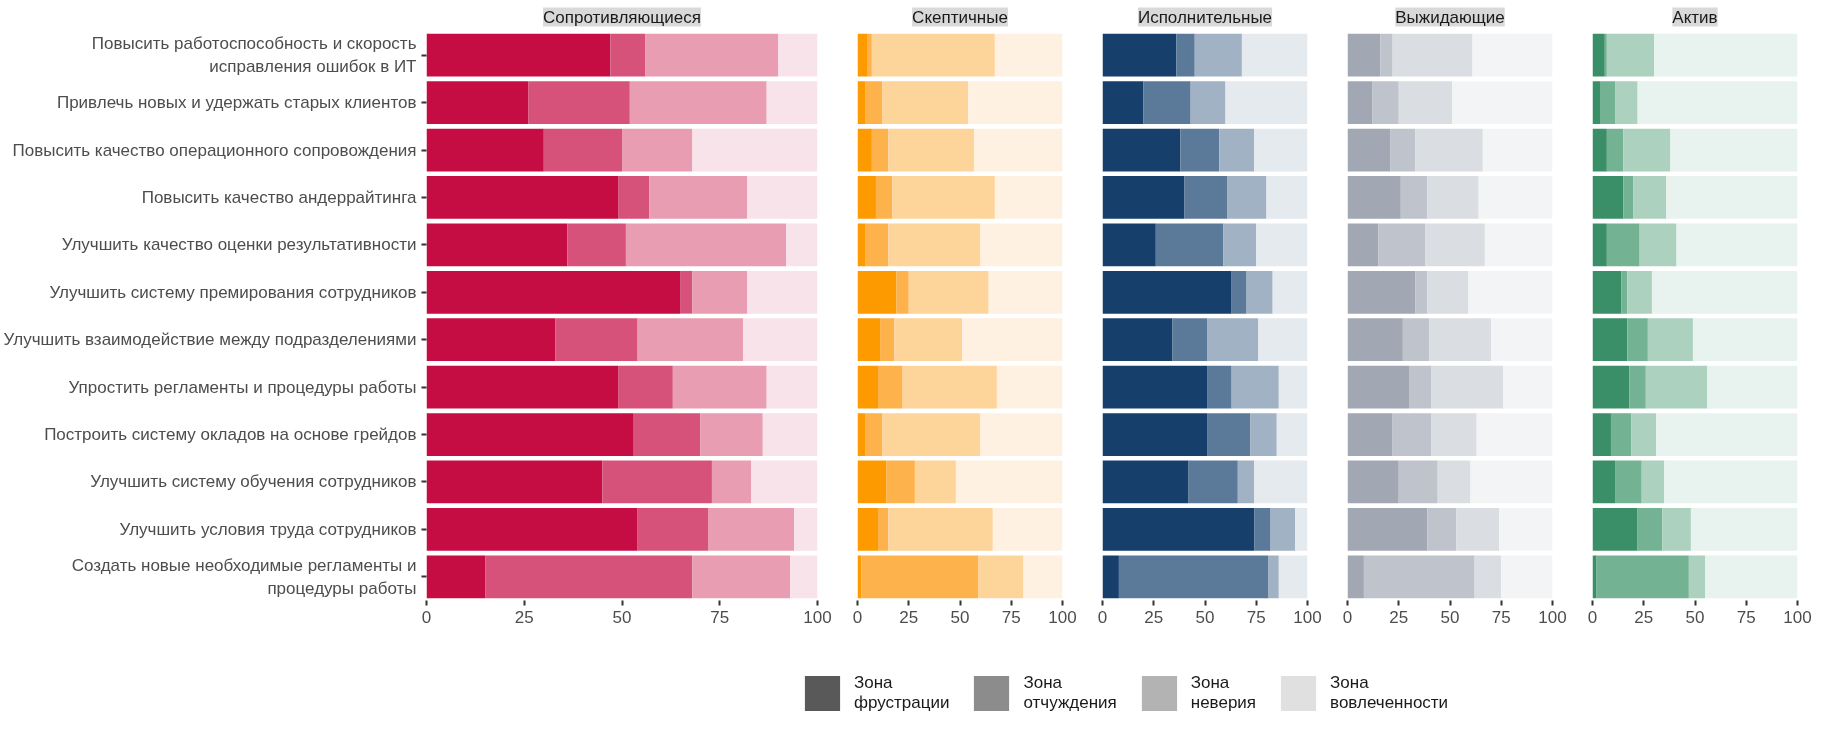 The width and height of the screenshot is (1823, 741). What do you see at coordinates (236, 103) in the screenshot?
I see `y-tick-label: Привлечь новых и удержать старых клиентов` at bounding box center [236, 103].